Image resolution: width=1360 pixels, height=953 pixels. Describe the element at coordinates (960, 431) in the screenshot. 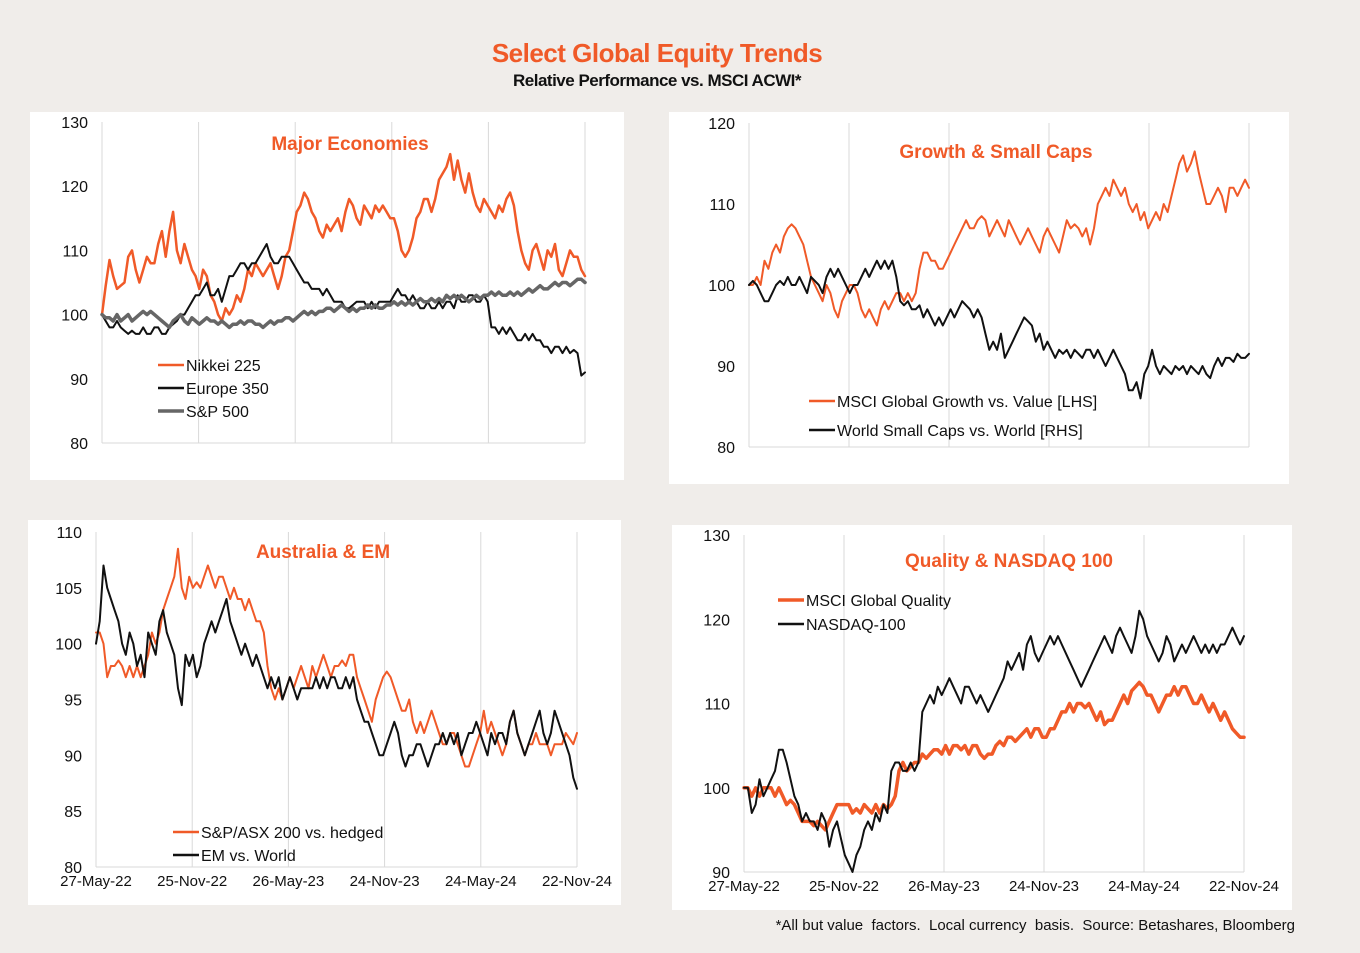

I see `legend-label: World Small Caps vs. World [RHS]` at that location.